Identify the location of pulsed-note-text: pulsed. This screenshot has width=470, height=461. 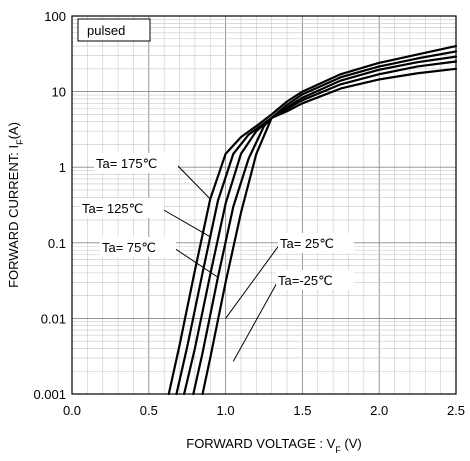
(106, 30).